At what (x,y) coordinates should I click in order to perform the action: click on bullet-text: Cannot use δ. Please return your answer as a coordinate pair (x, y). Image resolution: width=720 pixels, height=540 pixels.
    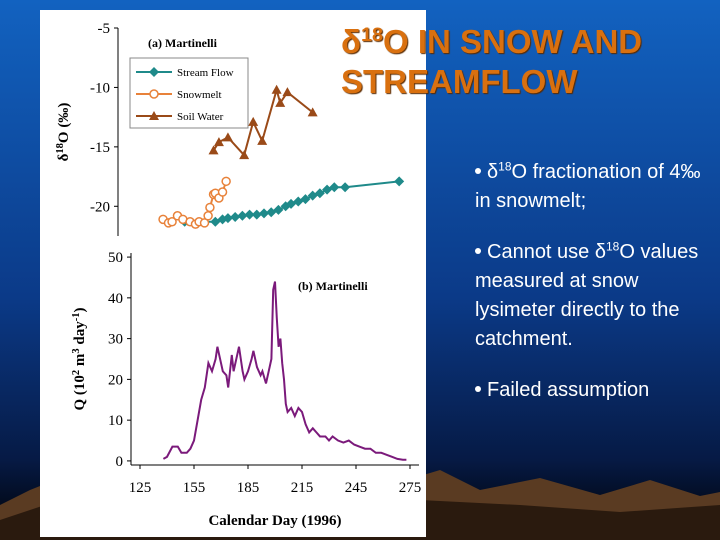
    Looking at the image, I should click on (546, 252).